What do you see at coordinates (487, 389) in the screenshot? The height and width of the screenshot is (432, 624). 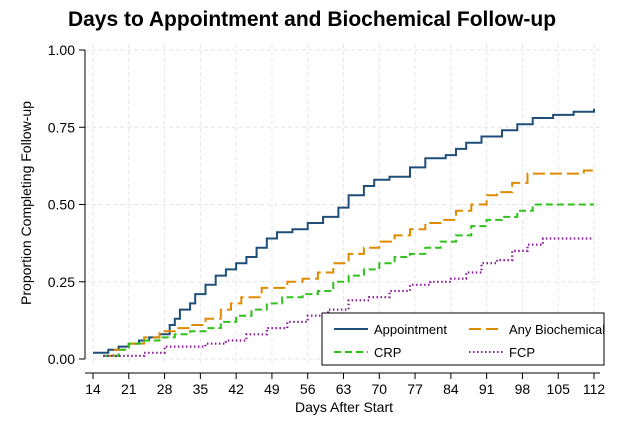 I see `x-tick-label: 91` at bounding box center [487, 389].